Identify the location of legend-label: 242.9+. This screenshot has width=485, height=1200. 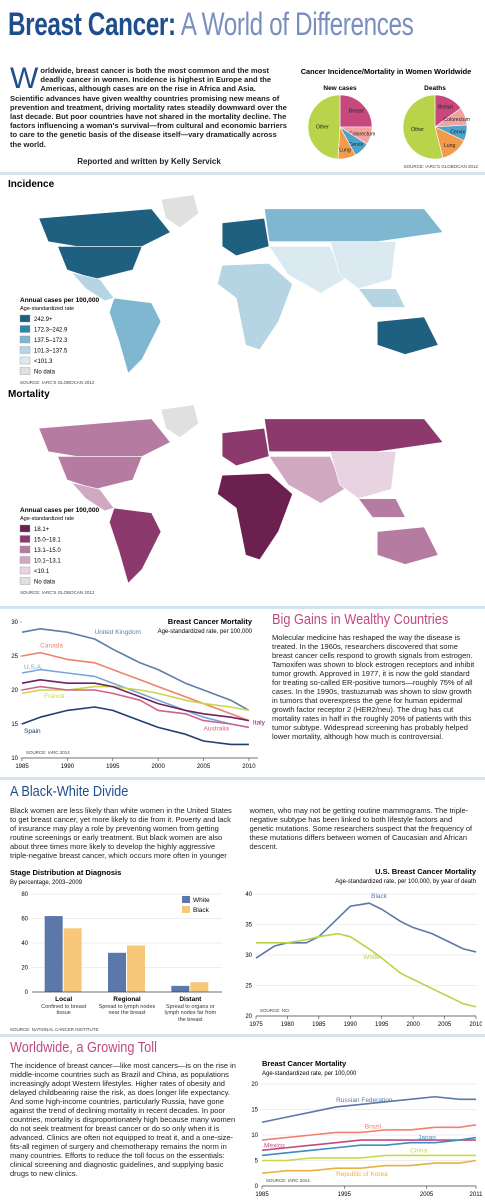
(43, 320).